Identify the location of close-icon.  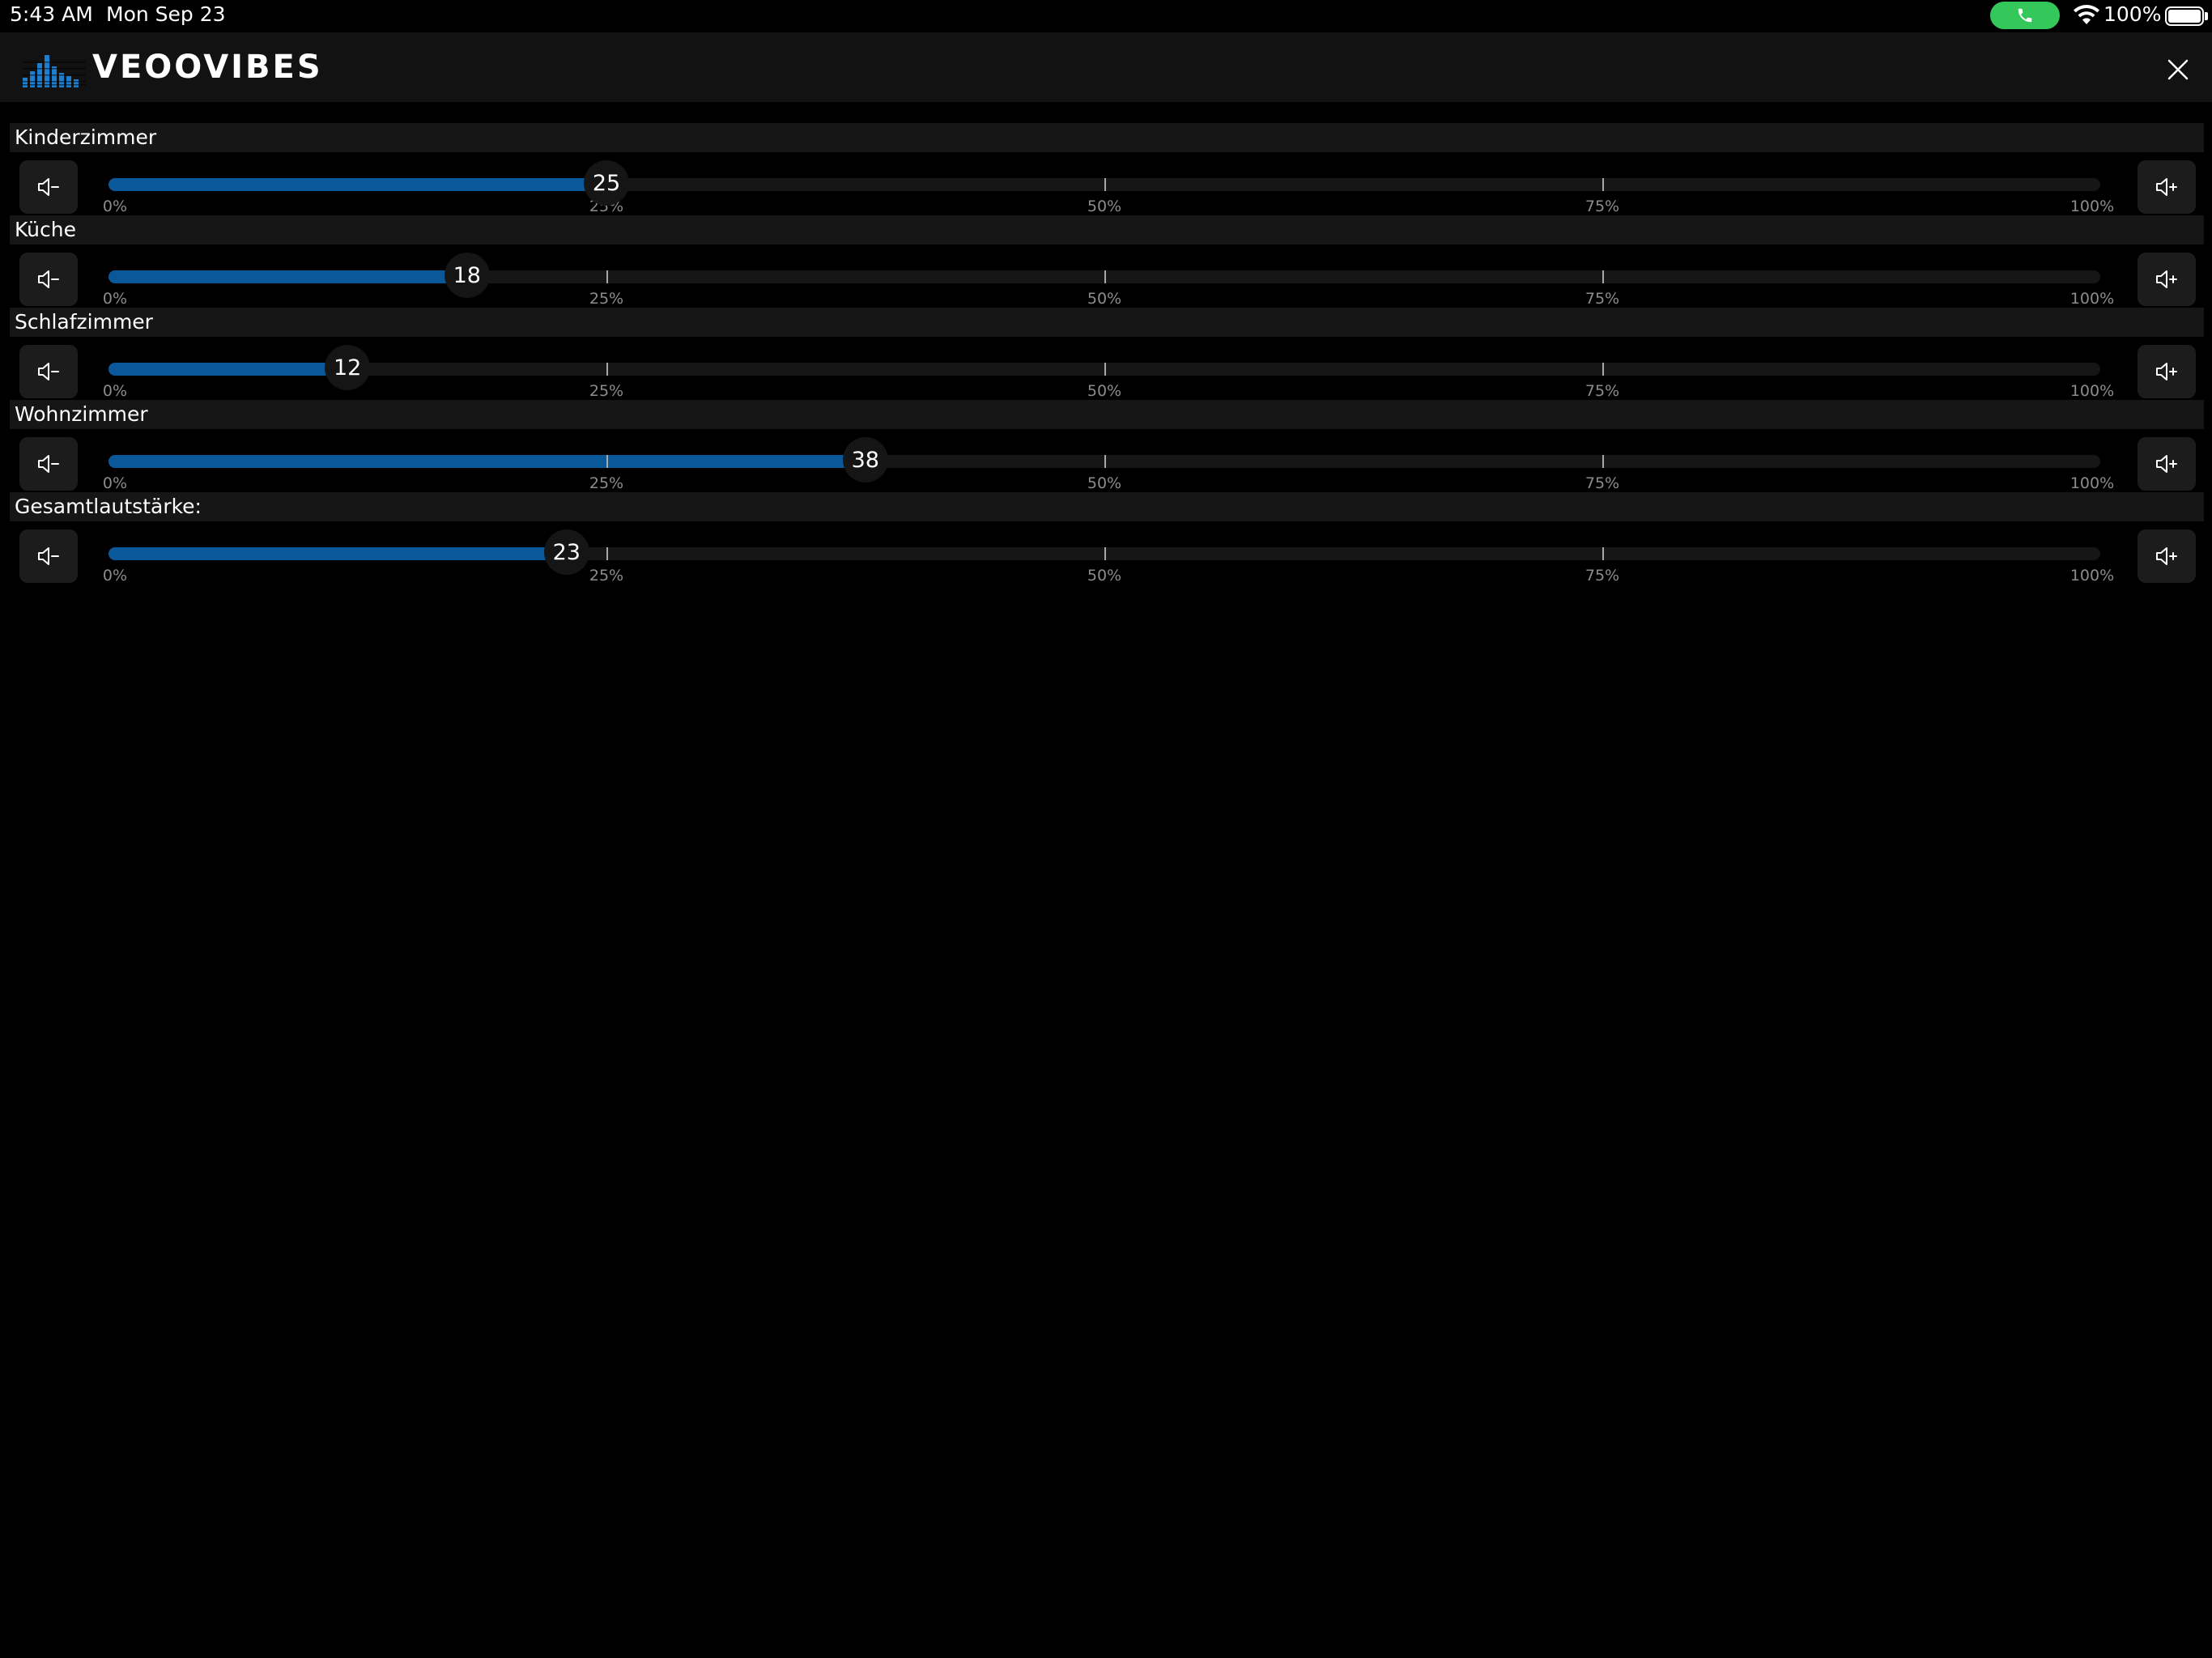
(2178, 69).